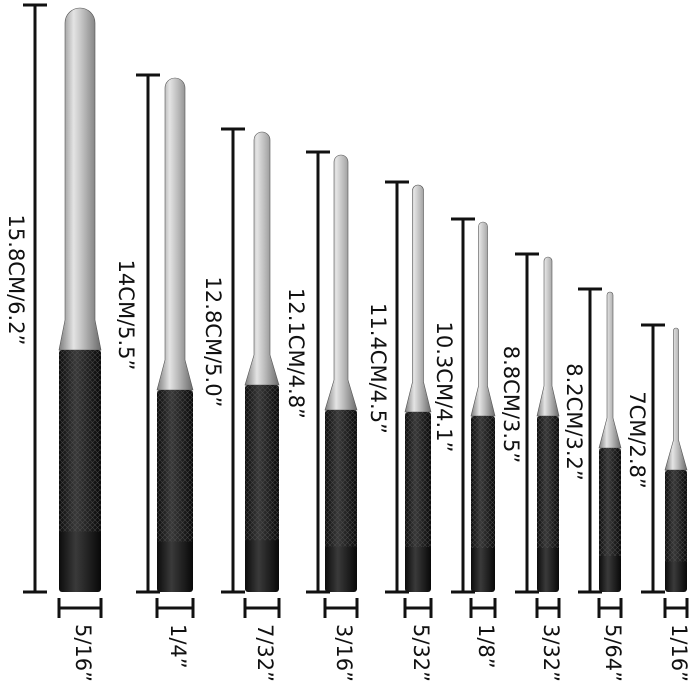 The height and width of the screenshot is (696, 692). What do you see at coordinates (486, 646) in the screenshot?
I see `diameter-label: 1/8”` at bounding box center [486, 646].